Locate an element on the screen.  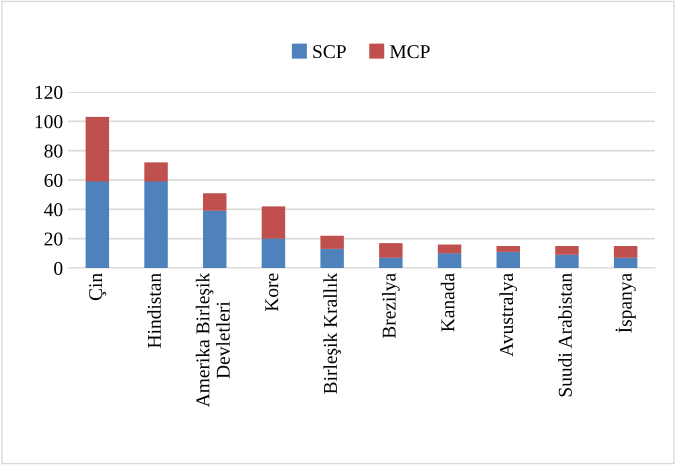
x-tick-label: Hindistan is located at coordinates (154, 310).